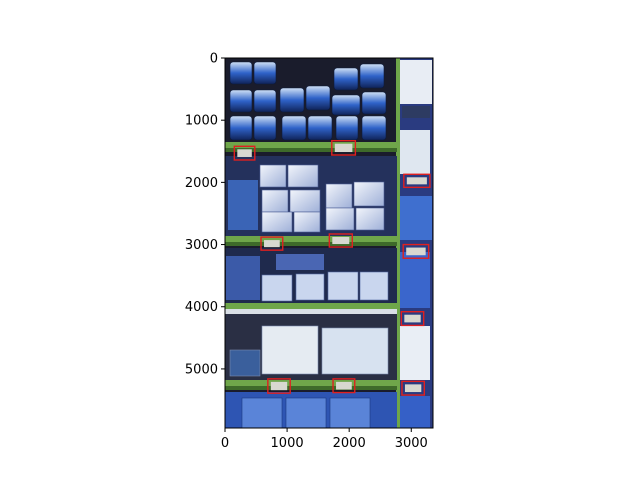  Describe the element at coordinates (324, 439) in the screenshot. I see `x-axis: 0 1000 2000 3000` at that location.